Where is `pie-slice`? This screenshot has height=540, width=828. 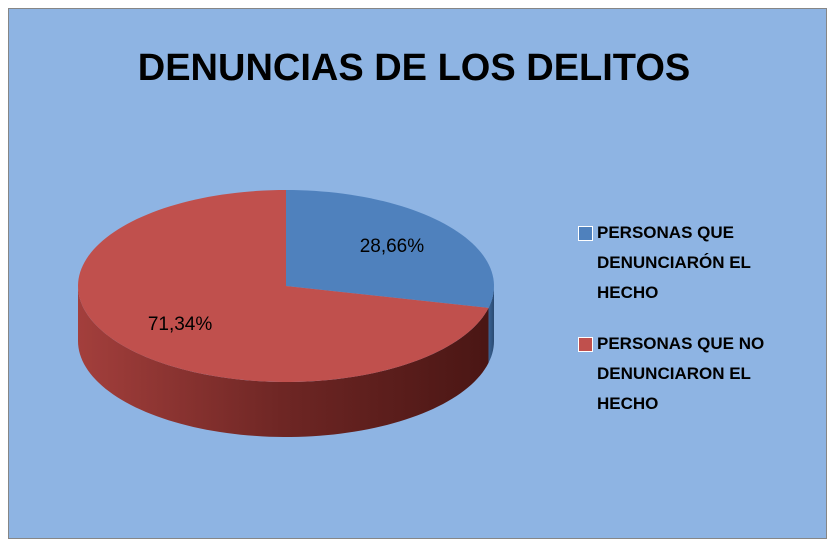 pie-slice is located at coordinates (390, 249).